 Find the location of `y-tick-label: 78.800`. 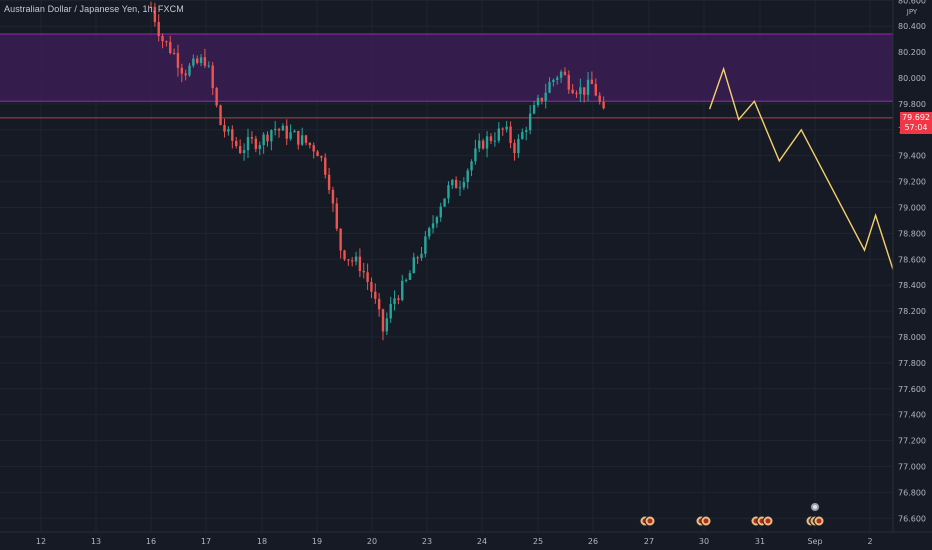

y-tick-label: 78.800 is located at coordinates (912, 233).